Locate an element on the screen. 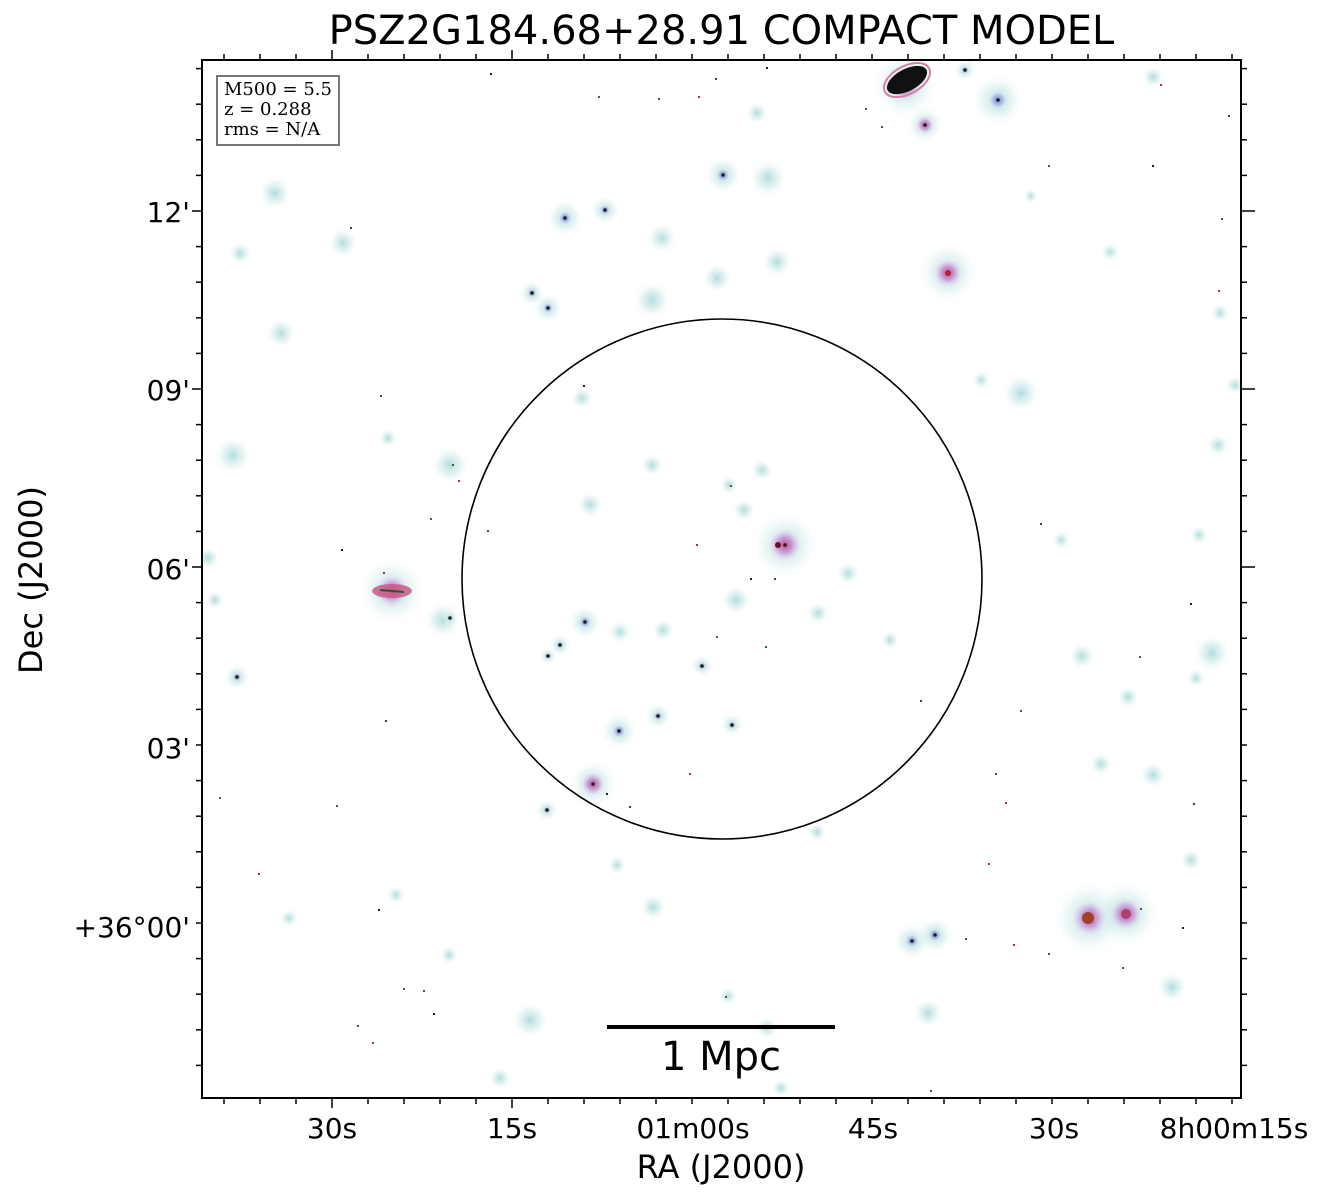  bright-saturated-source is located at coordinates (907, 80).